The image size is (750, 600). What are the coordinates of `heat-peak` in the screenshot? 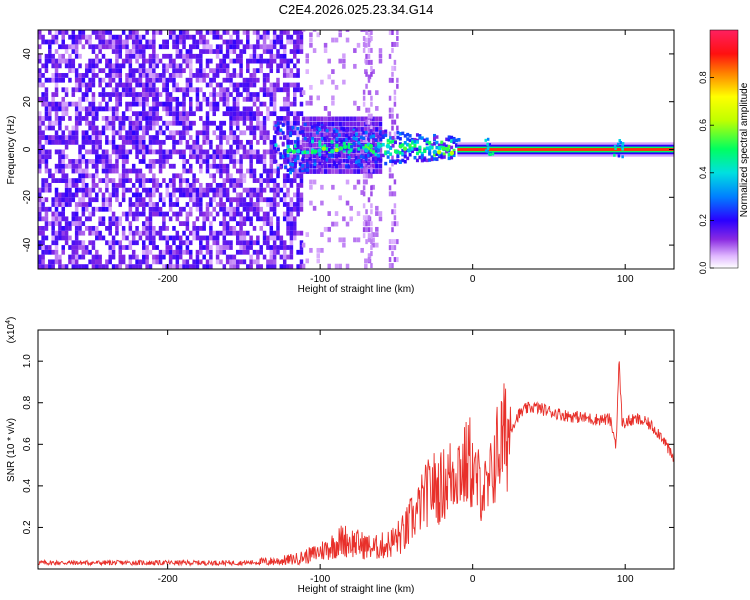 It's located at (443, 148).